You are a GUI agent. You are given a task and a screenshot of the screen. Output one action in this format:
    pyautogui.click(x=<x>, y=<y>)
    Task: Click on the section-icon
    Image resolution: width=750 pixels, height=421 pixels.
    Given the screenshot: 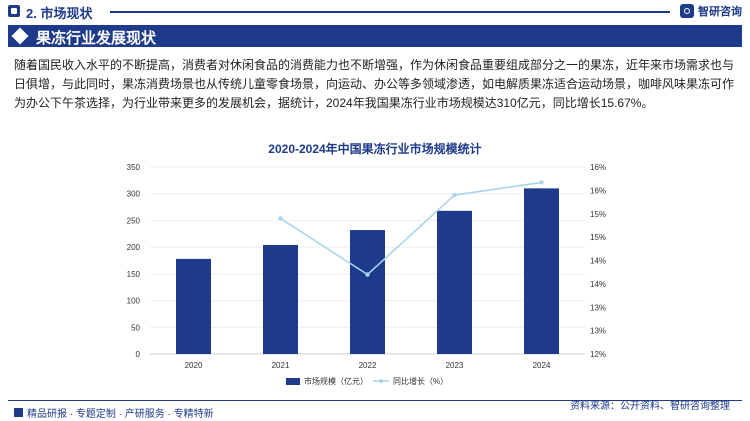 What is the action you would take?
    pyautogui.click(x=14, y=11)
    